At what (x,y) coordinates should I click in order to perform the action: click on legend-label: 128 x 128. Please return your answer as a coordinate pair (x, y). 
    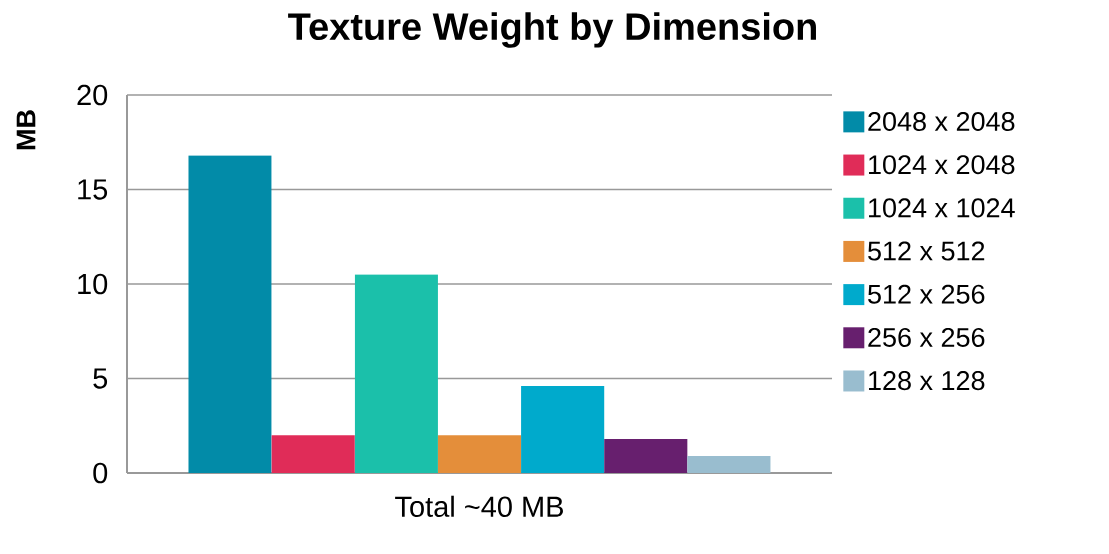
    Looking at the image, I should click on (927, 381).